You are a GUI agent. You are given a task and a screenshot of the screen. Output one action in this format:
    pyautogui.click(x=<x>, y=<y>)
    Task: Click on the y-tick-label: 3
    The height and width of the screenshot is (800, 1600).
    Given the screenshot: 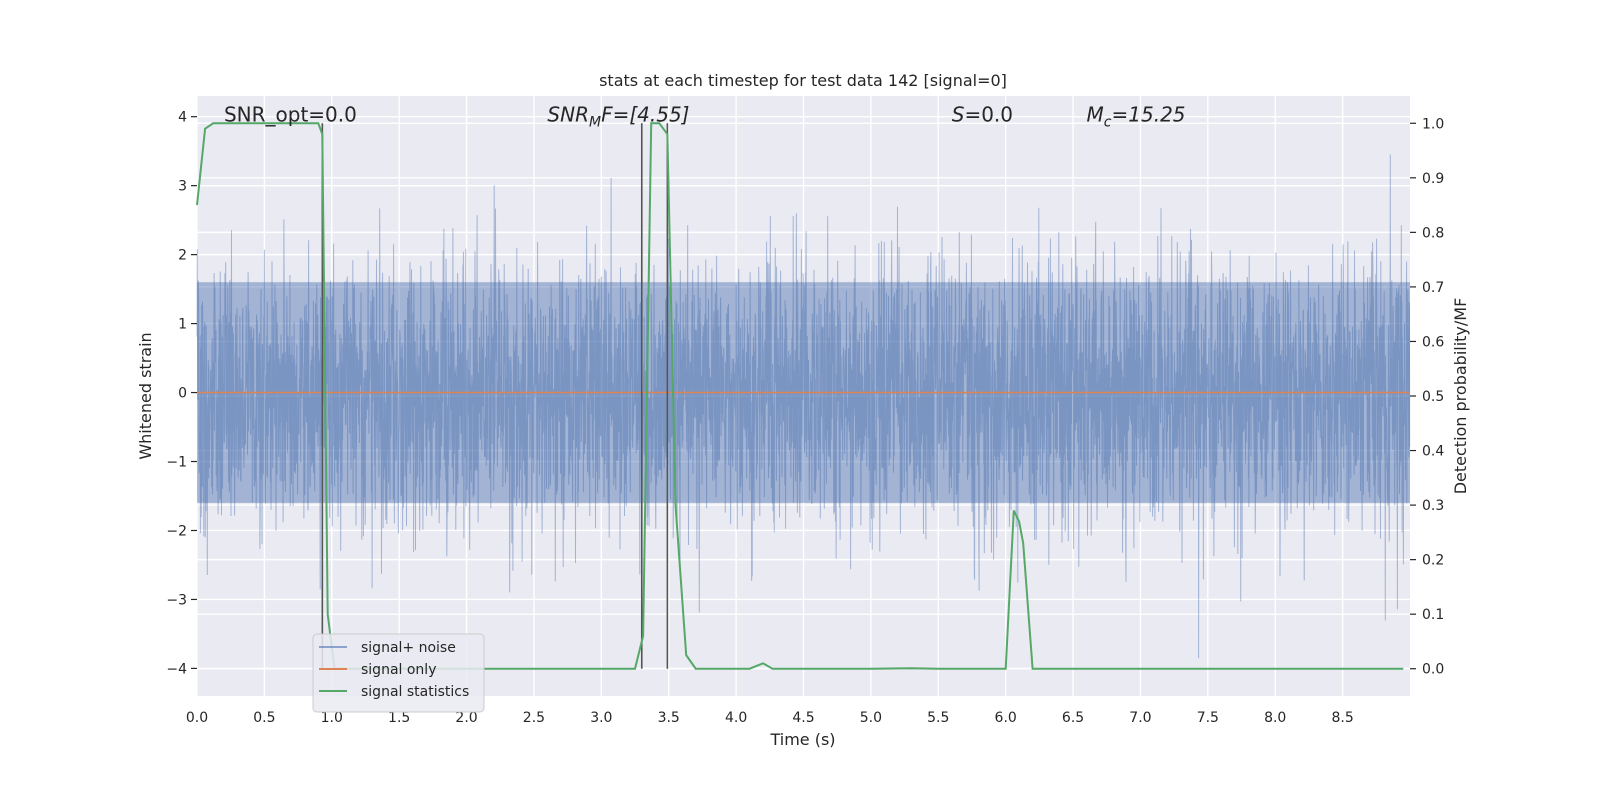 What is the action you would take?
    pyautogui.click(x=182, y=187)
    